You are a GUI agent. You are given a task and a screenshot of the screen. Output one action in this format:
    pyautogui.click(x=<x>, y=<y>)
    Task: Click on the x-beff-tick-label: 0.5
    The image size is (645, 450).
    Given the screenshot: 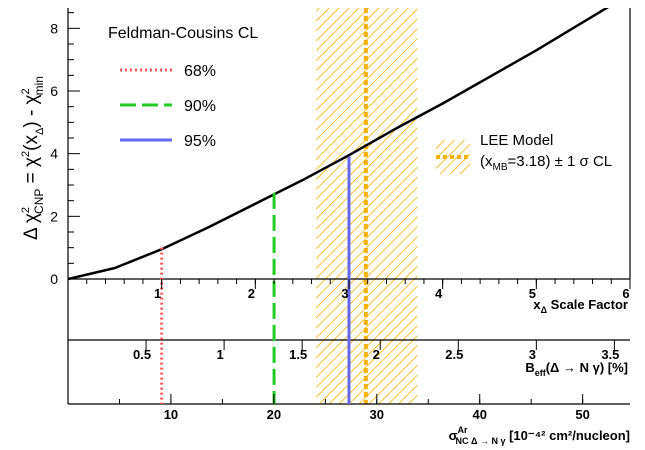 What is the action you would take?
    pyautogui.click(x=142, y=354)
    